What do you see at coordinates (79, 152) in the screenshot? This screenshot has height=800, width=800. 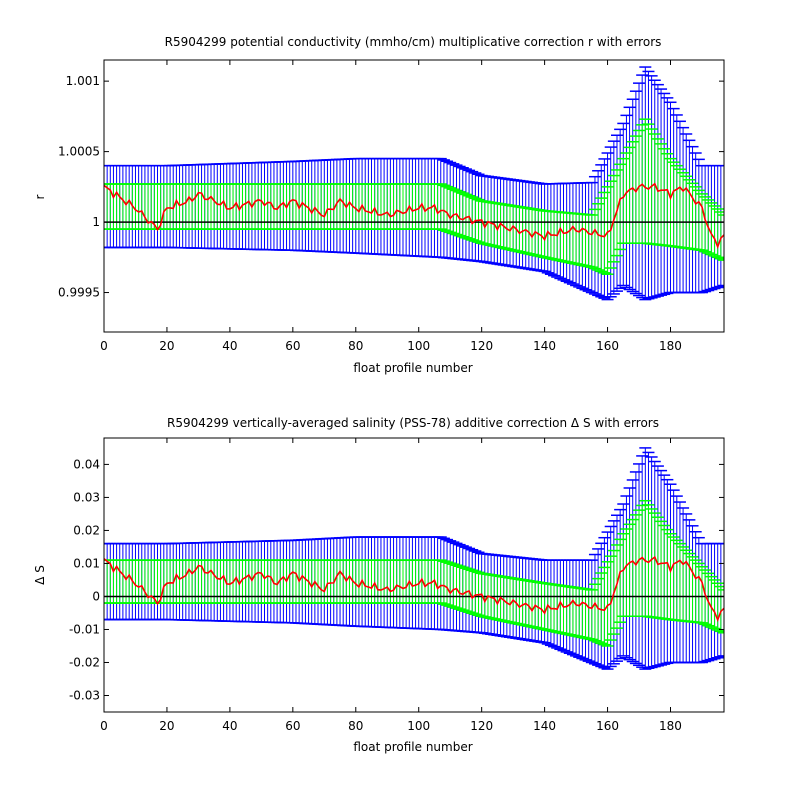 I see `y-tick-label: 1.0005` at bounding box center [79, 152].